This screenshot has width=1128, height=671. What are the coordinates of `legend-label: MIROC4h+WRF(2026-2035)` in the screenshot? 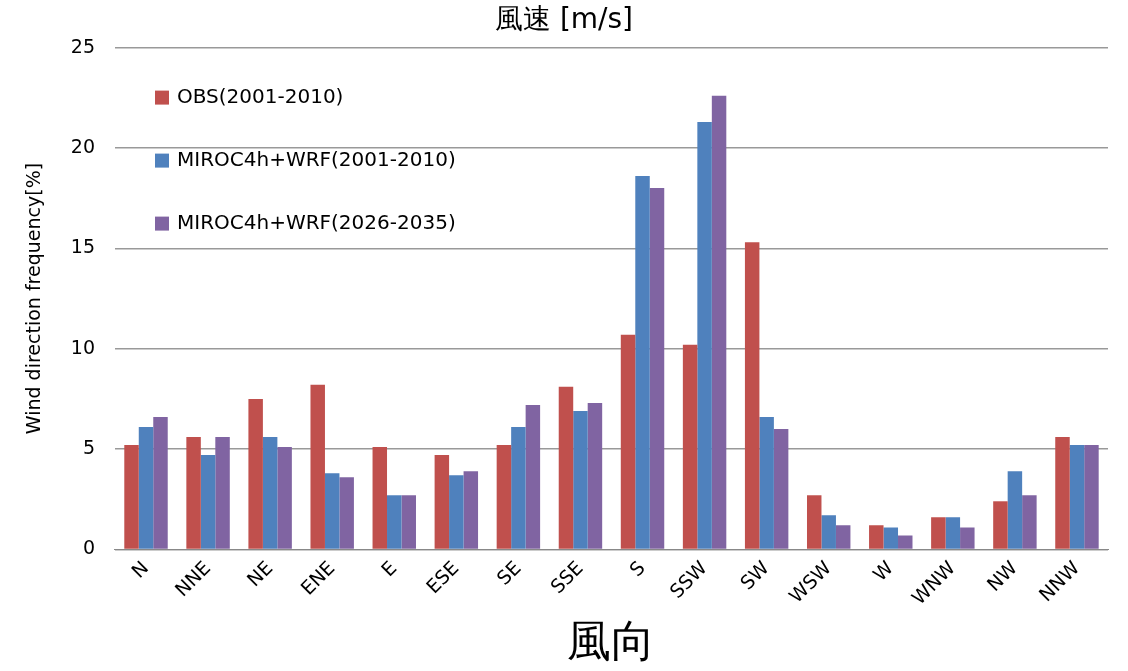 It's located at (316, 221).